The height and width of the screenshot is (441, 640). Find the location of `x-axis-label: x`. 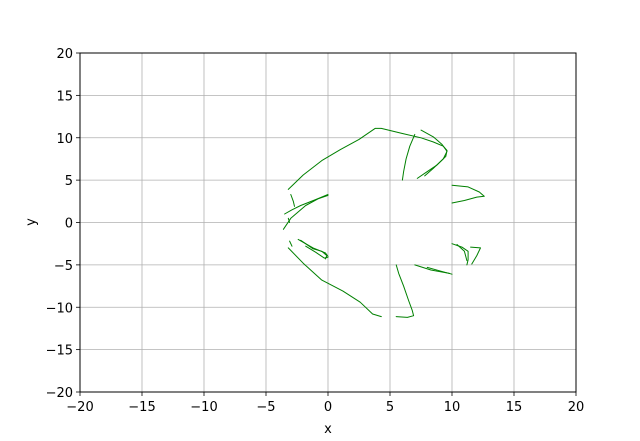

x-axis-label: x is located at coordinates (328, 429).